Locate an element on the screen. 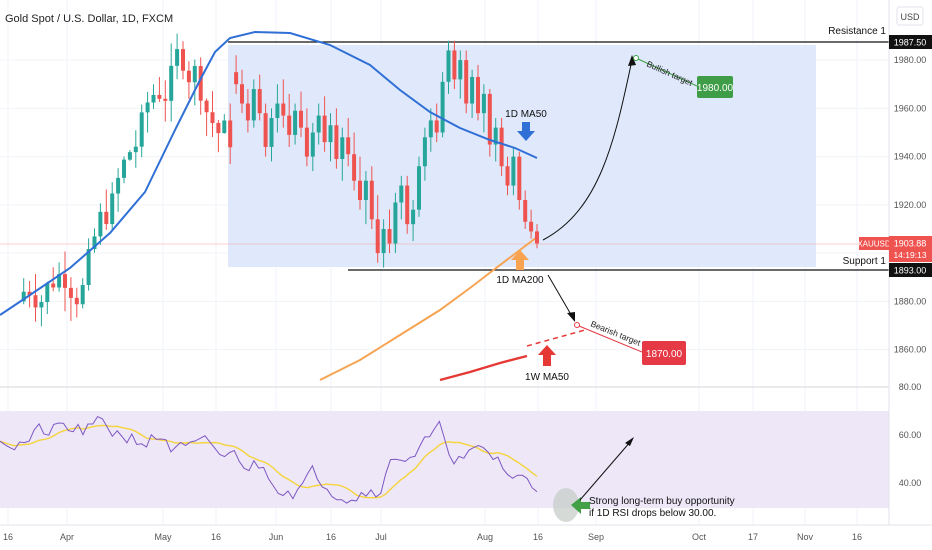 The height and width of the screenshot is (550, 932). bullish-price-badge is located at coordinates (715, 87).